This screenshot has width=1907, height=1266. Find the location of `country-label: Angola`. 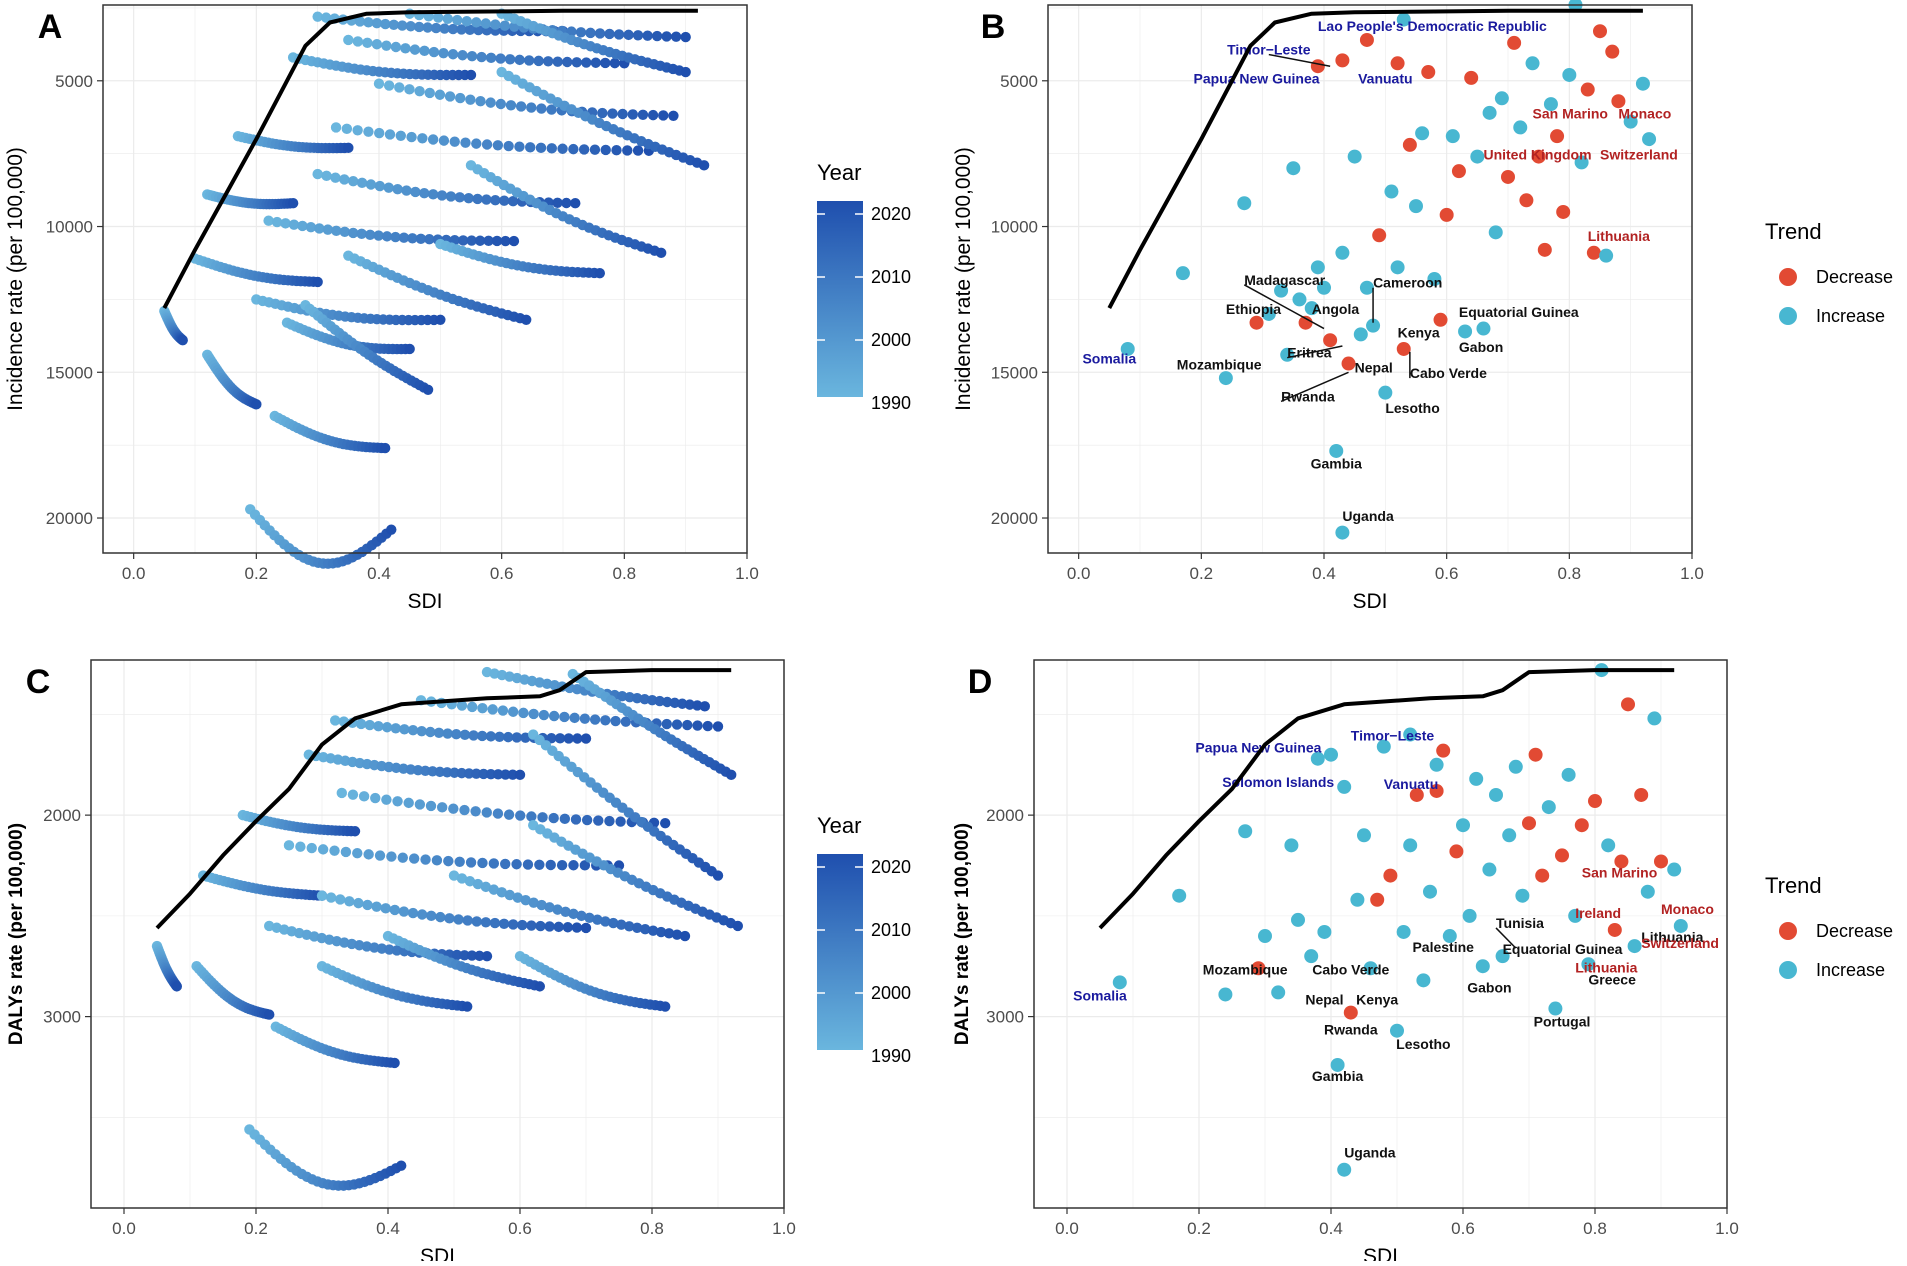

country-label: Angola is located at coordinates (1336, 309).